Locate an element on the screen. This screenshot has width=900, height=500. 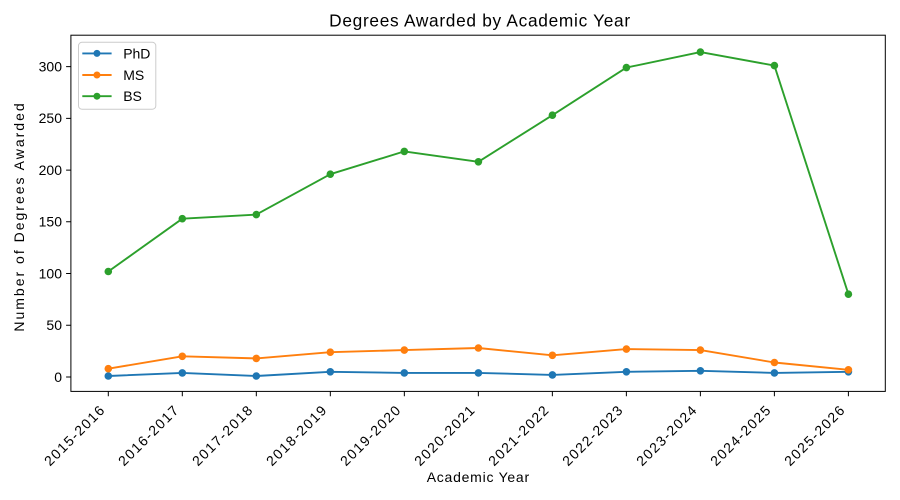
svg-text: 150 is located at coordinates (51, 222).